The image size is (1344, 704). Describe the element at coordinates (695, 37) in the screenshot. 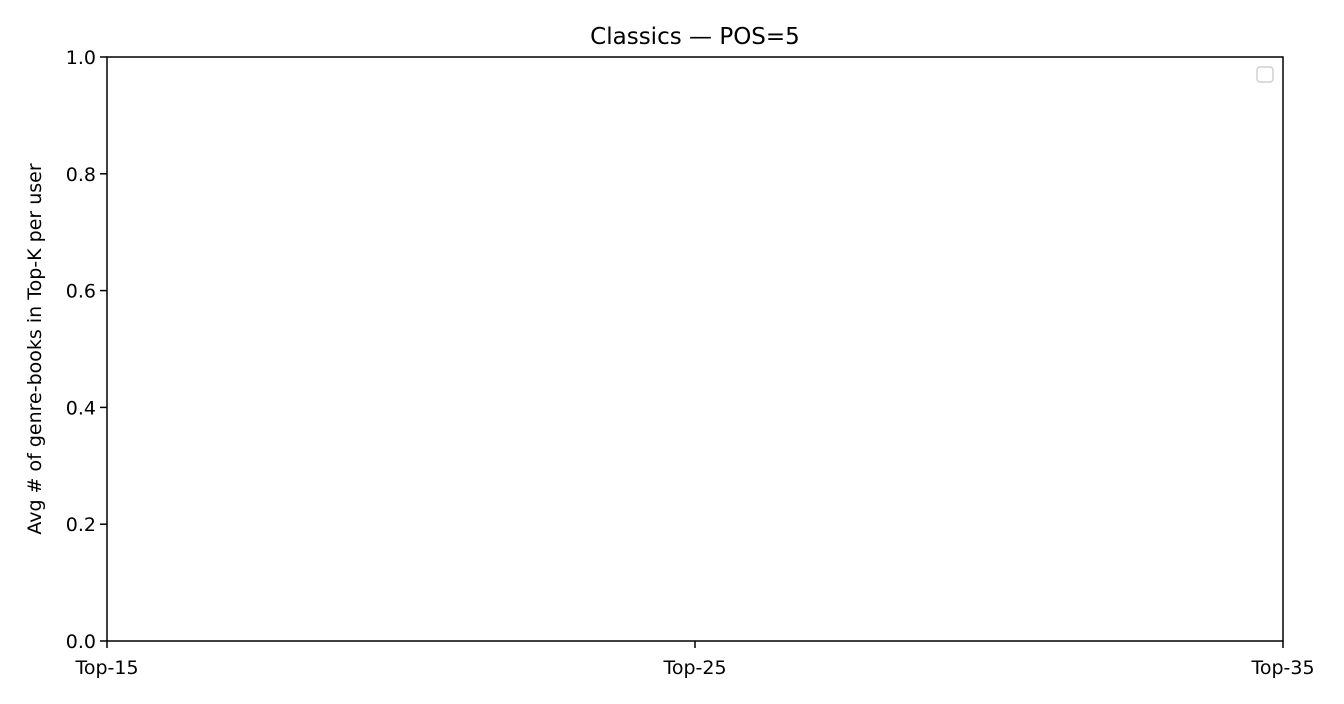

I see `chart-title: Classics — POS=5` at that location.